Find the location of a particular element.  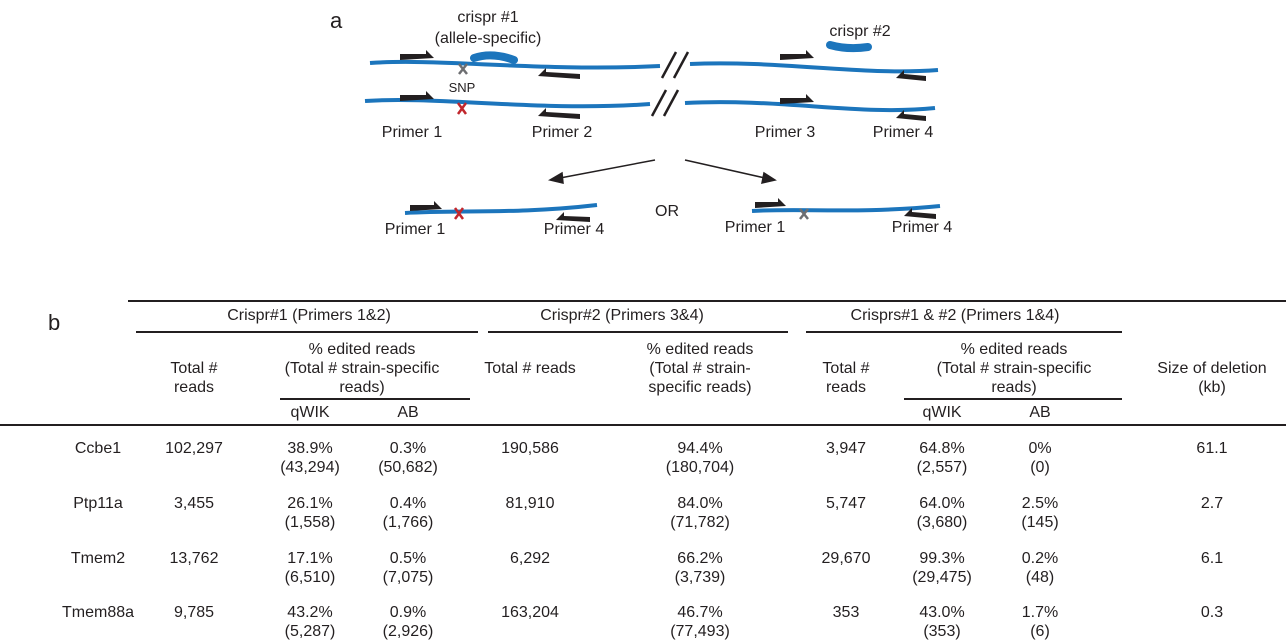

subheader-c3-qwik: qWIK is located at coordinates (942, 412).